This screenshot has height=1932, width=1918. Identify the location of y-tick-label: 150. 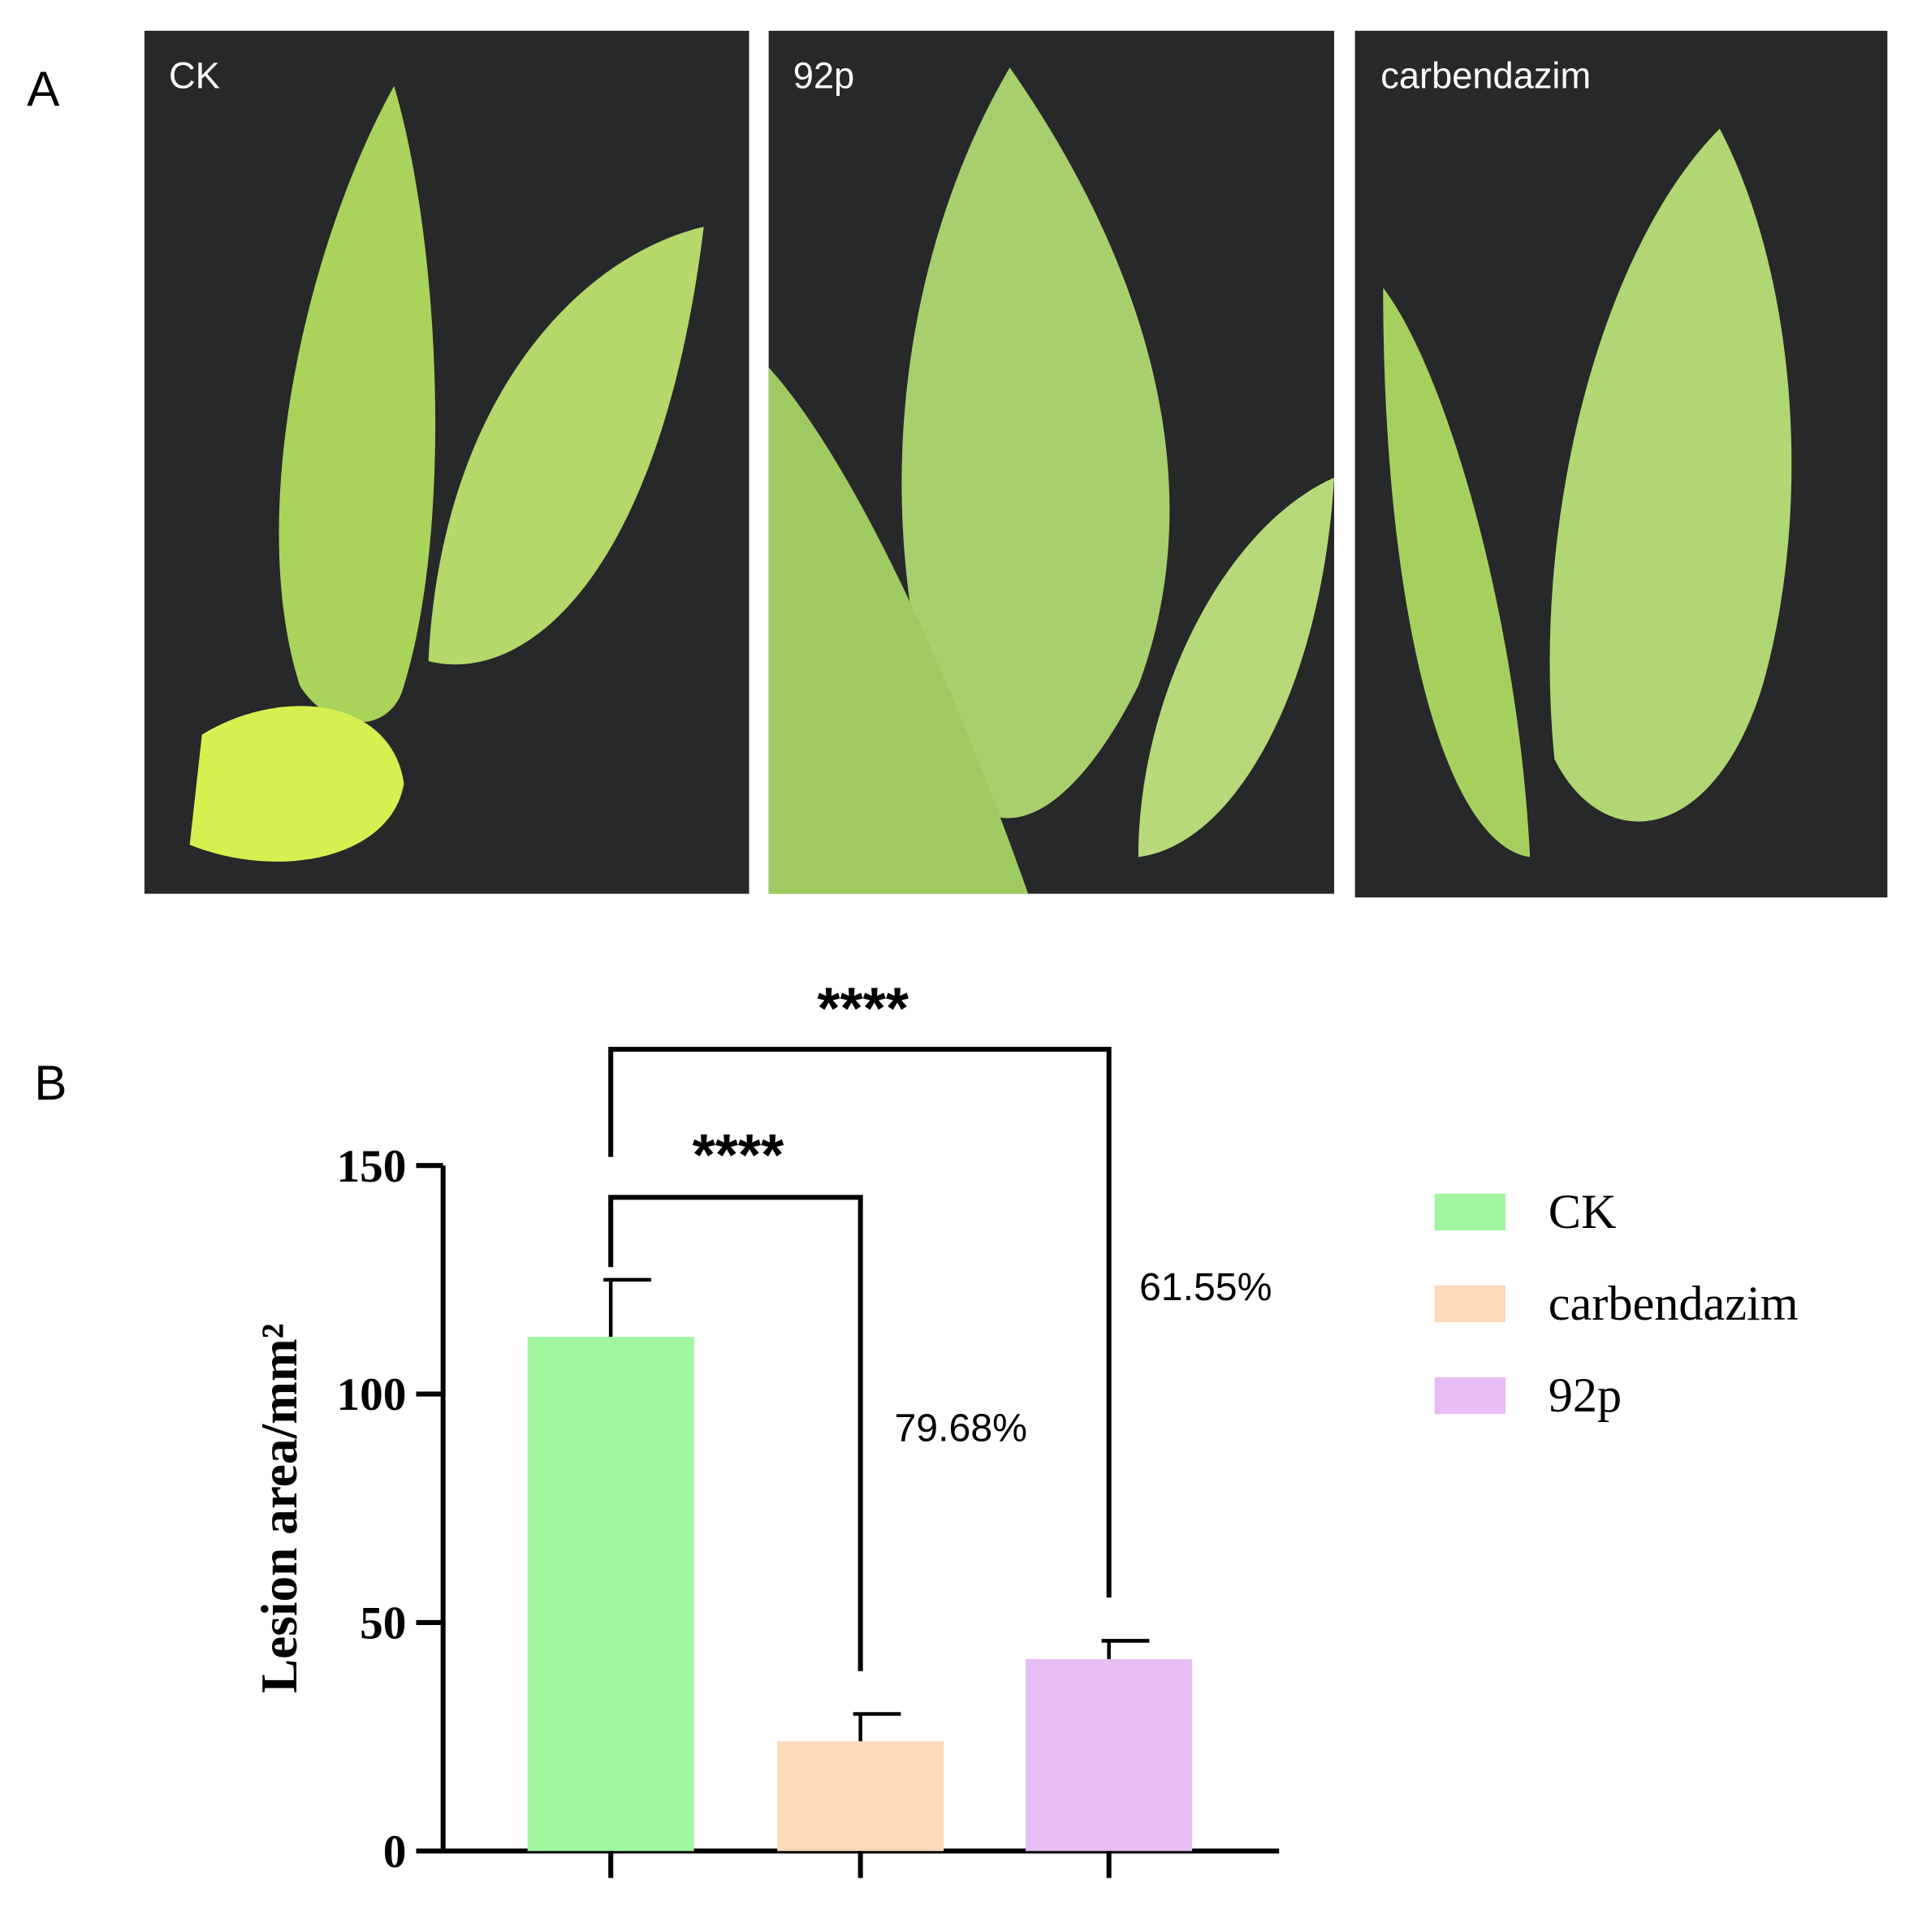
(372, 1167).